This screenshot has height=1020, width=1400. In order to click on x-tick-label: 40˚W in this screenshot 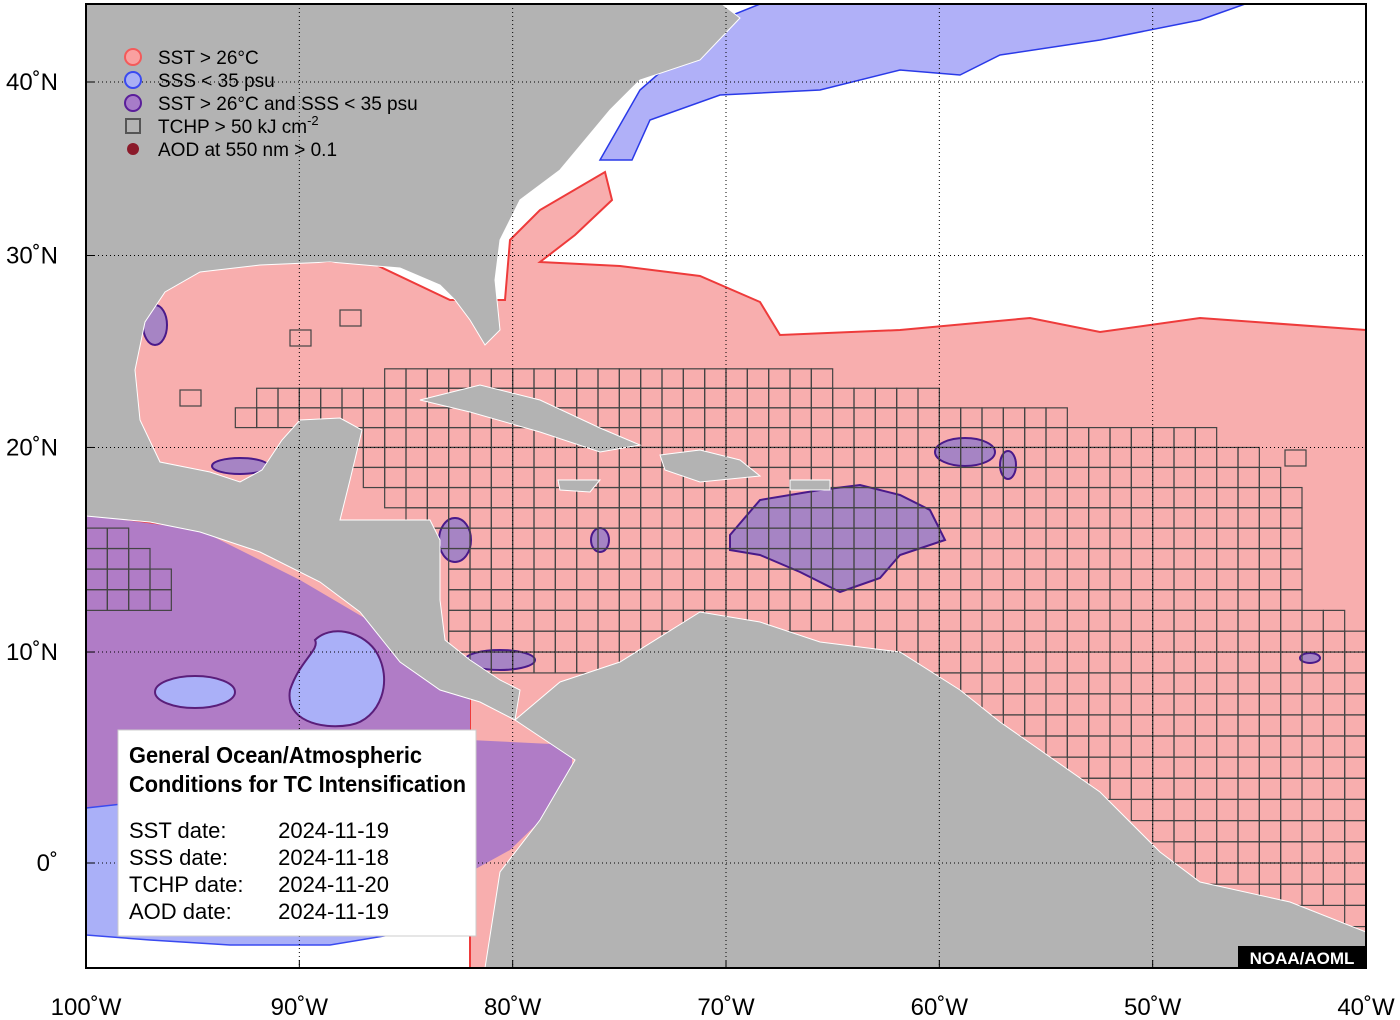, I will do `click(1366, 1007)`.